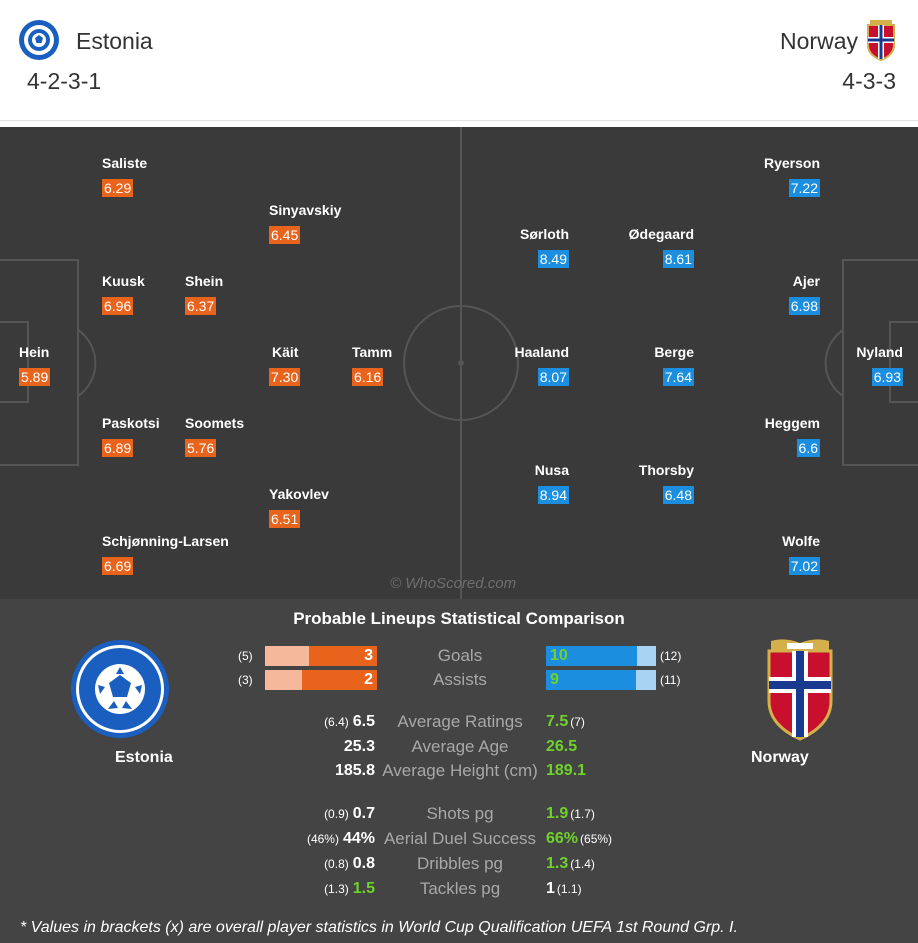 This screenshot has width=918, height=943. I want to click on home-stat-value: 3, so click(368, 655).